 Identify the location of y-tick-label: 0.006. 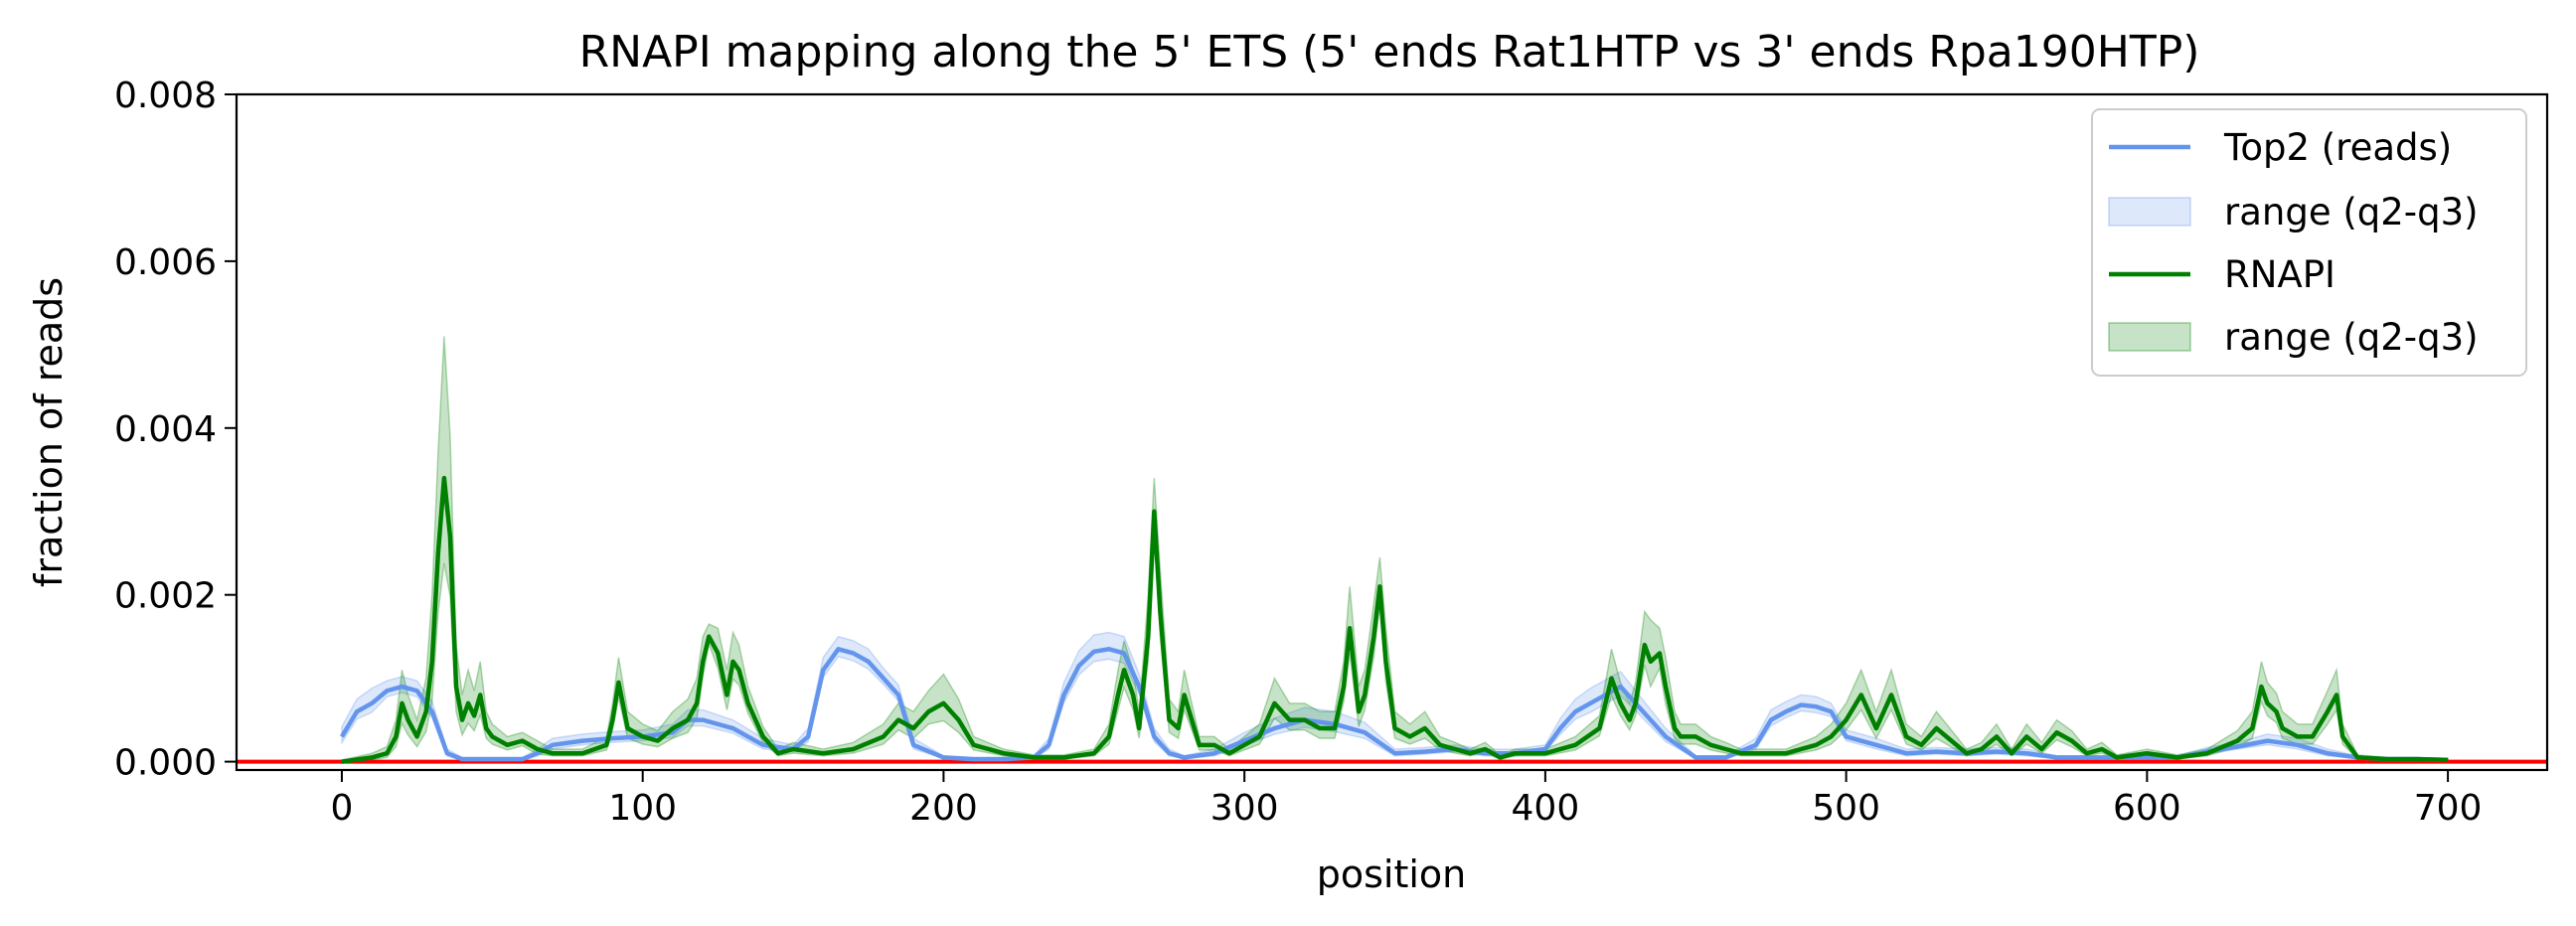
(165, 262).